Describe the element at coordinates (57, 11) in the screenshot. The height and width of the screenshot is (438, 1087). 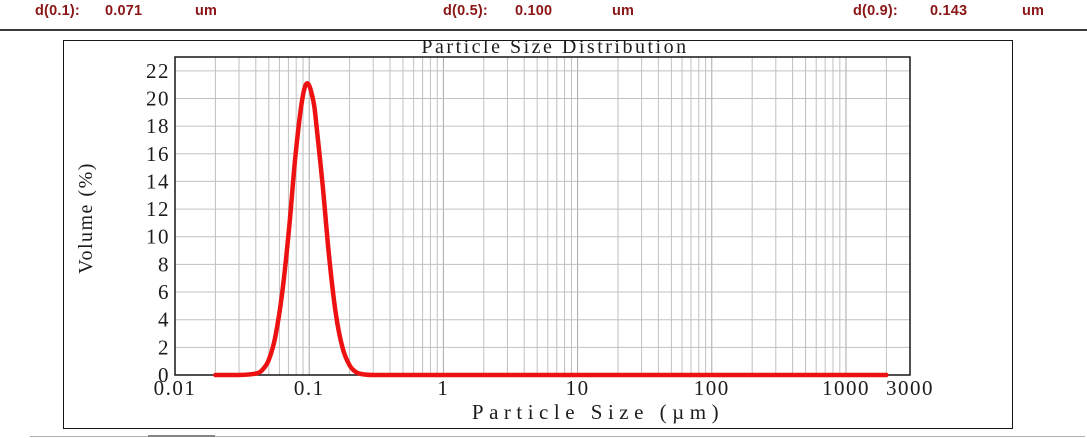
I see `d10-label: d(0.1):` at that location.